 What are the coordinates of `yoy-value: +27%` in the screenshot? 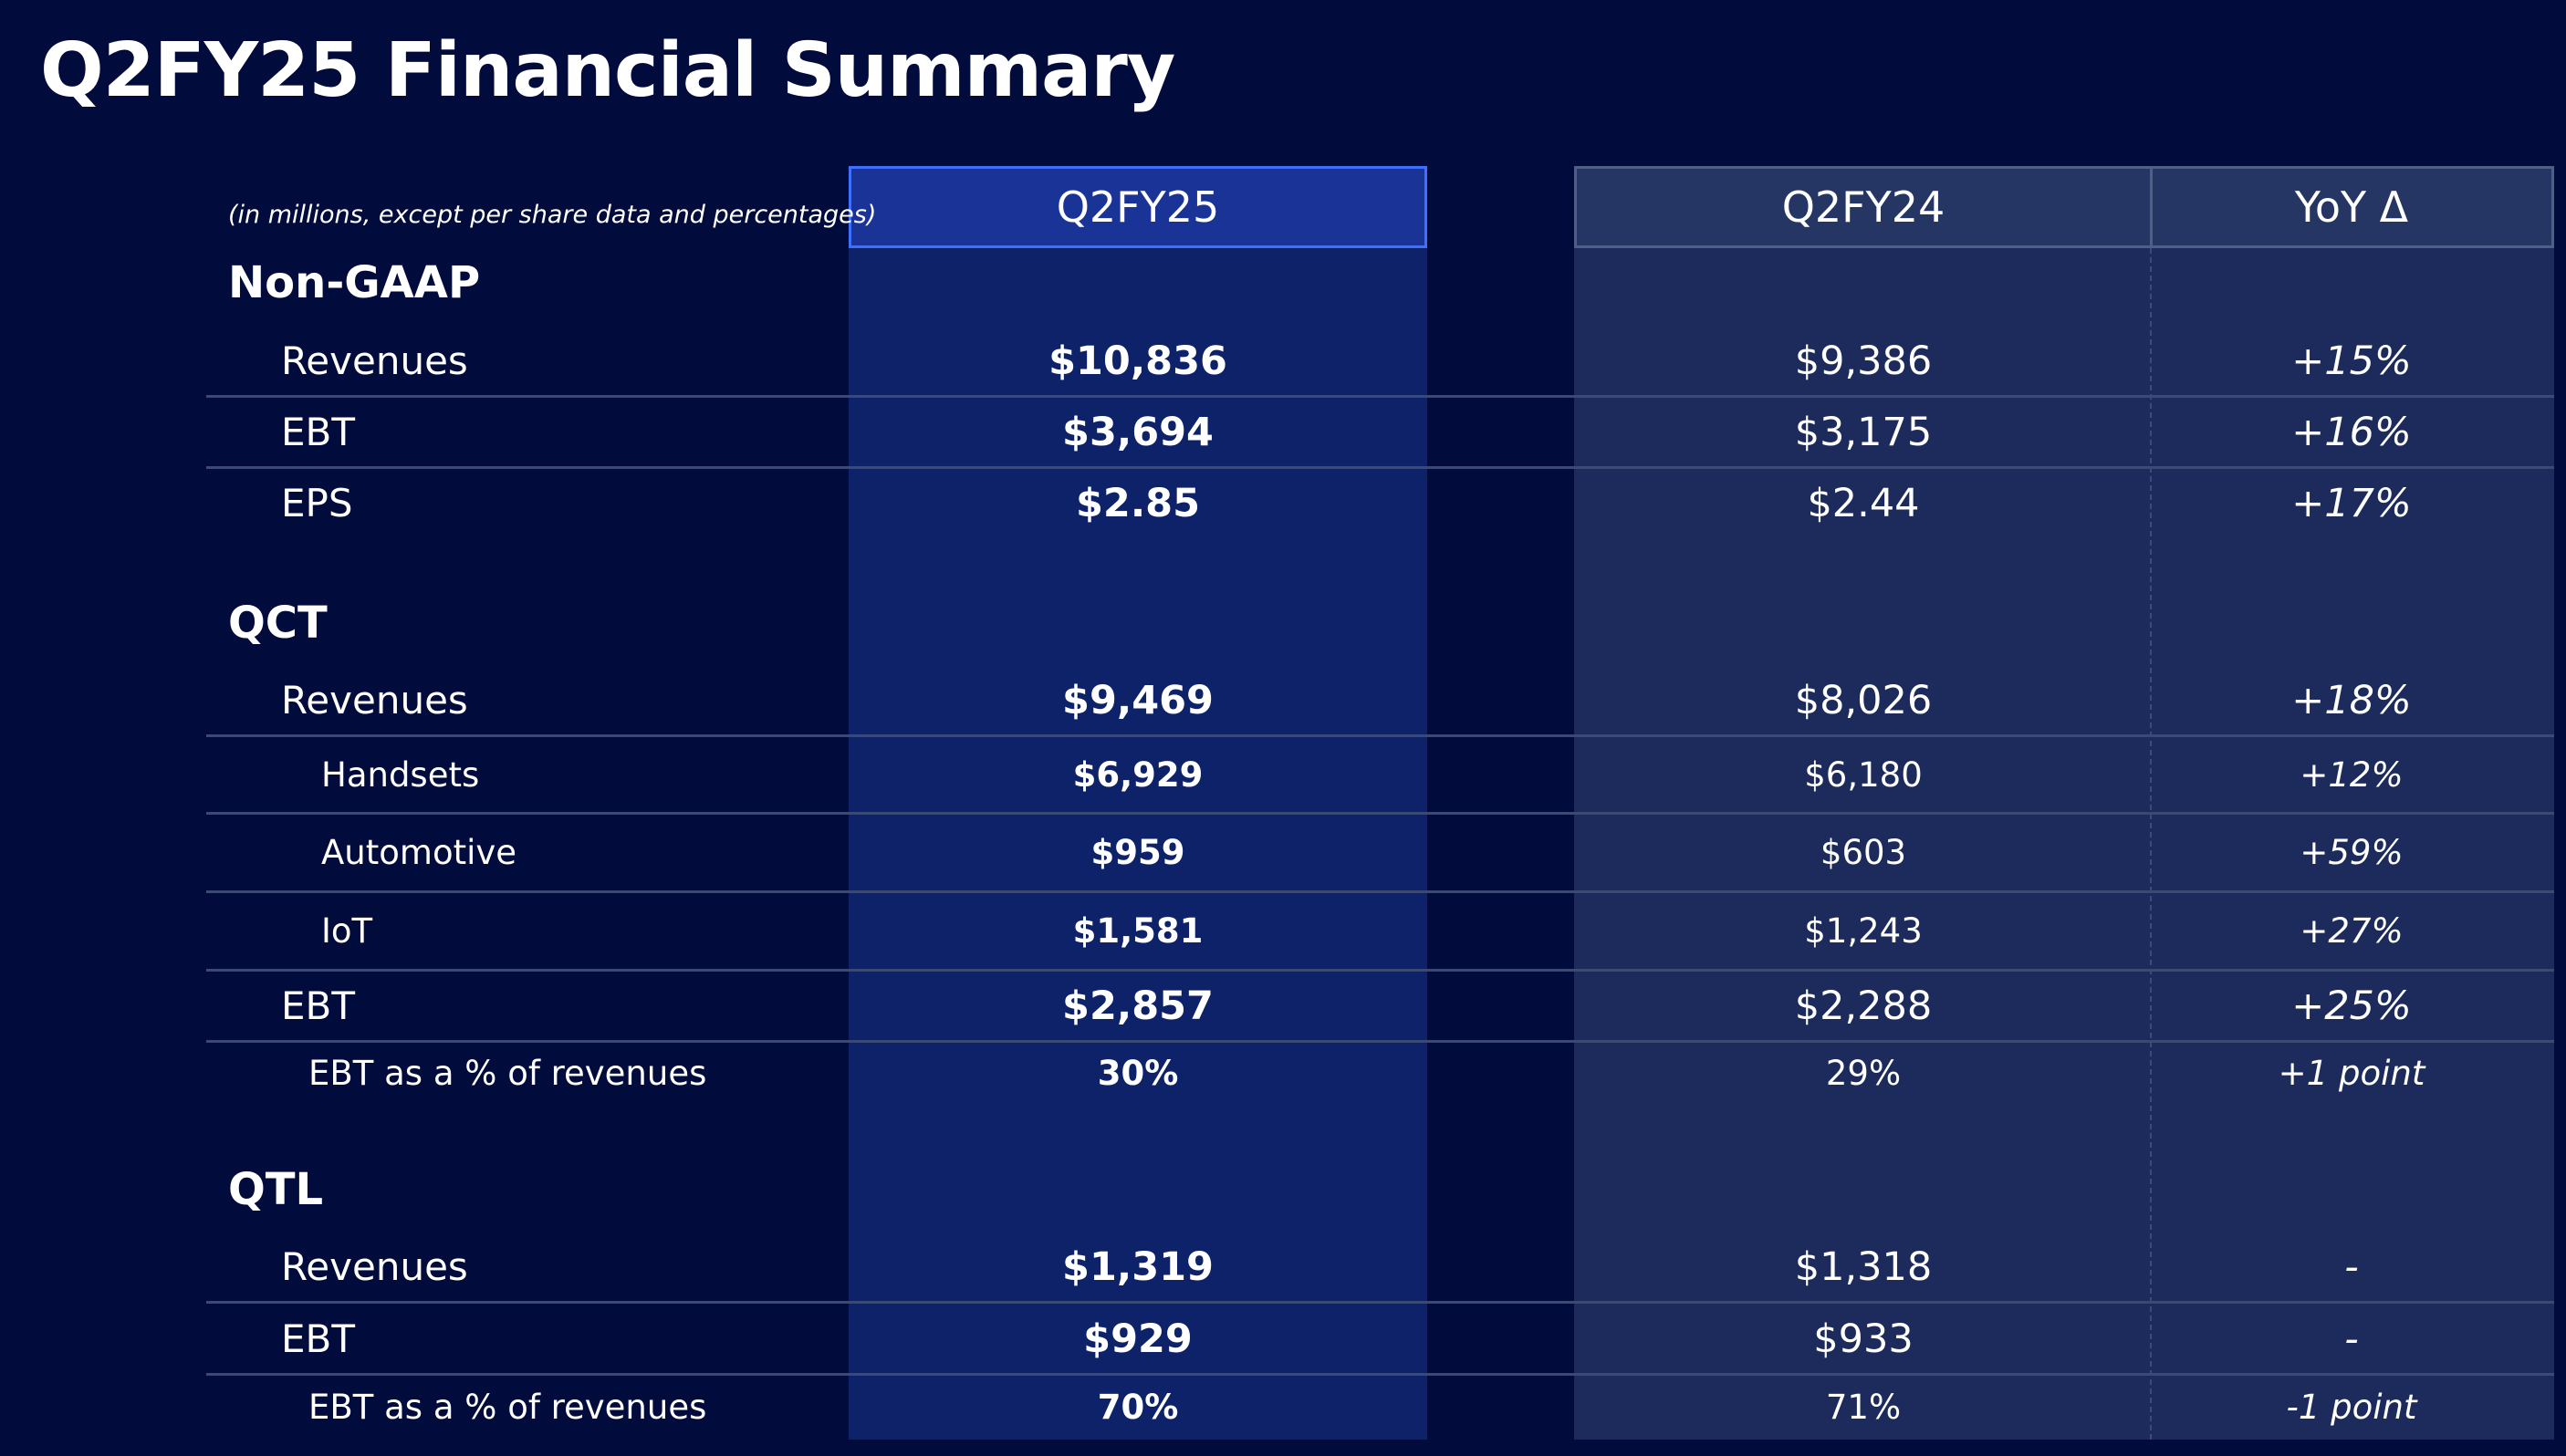 It's located at (2352, 931).